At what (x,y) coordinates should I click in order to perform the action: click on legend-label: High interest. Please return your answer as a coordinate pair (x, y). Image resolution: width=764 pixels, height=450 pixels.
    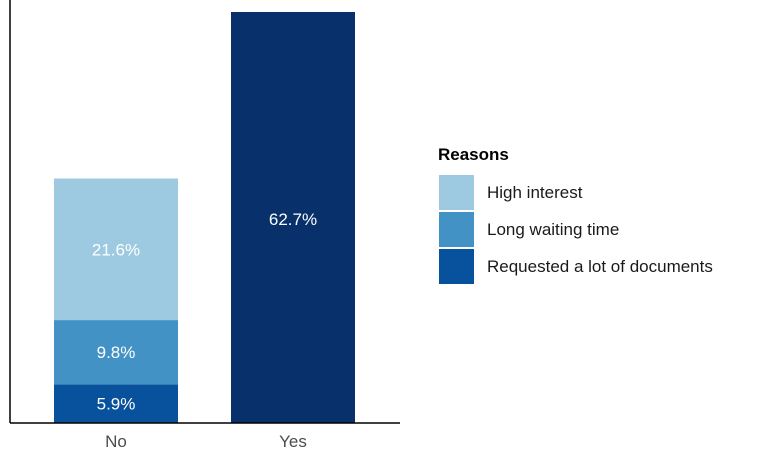
    Looking at the image, I should click on (535, 192).